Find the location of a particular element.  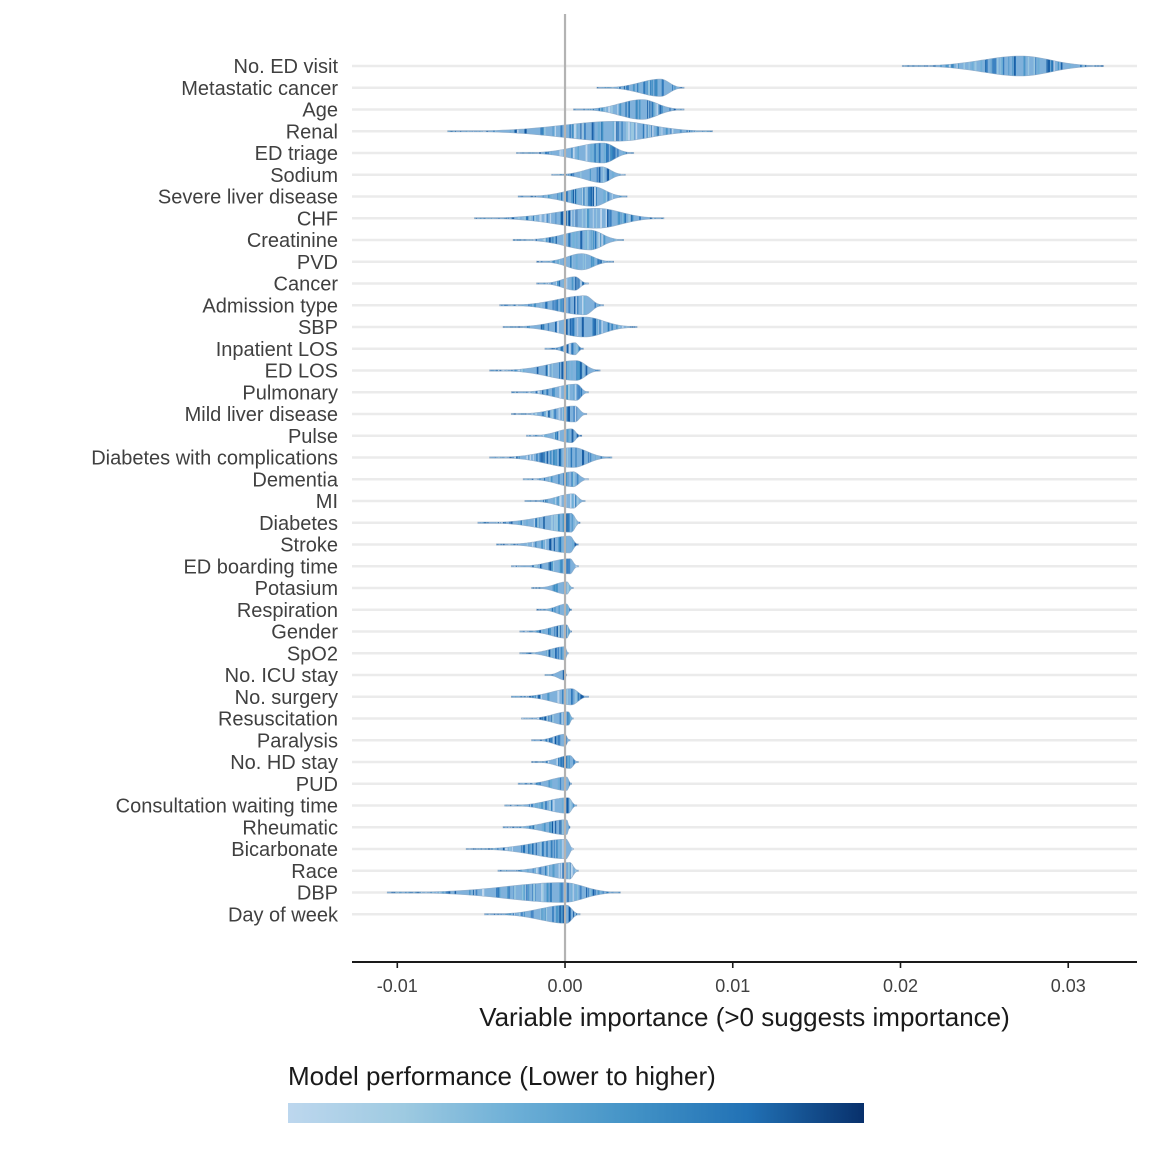

violin-age is located at coordinates (629, 109).